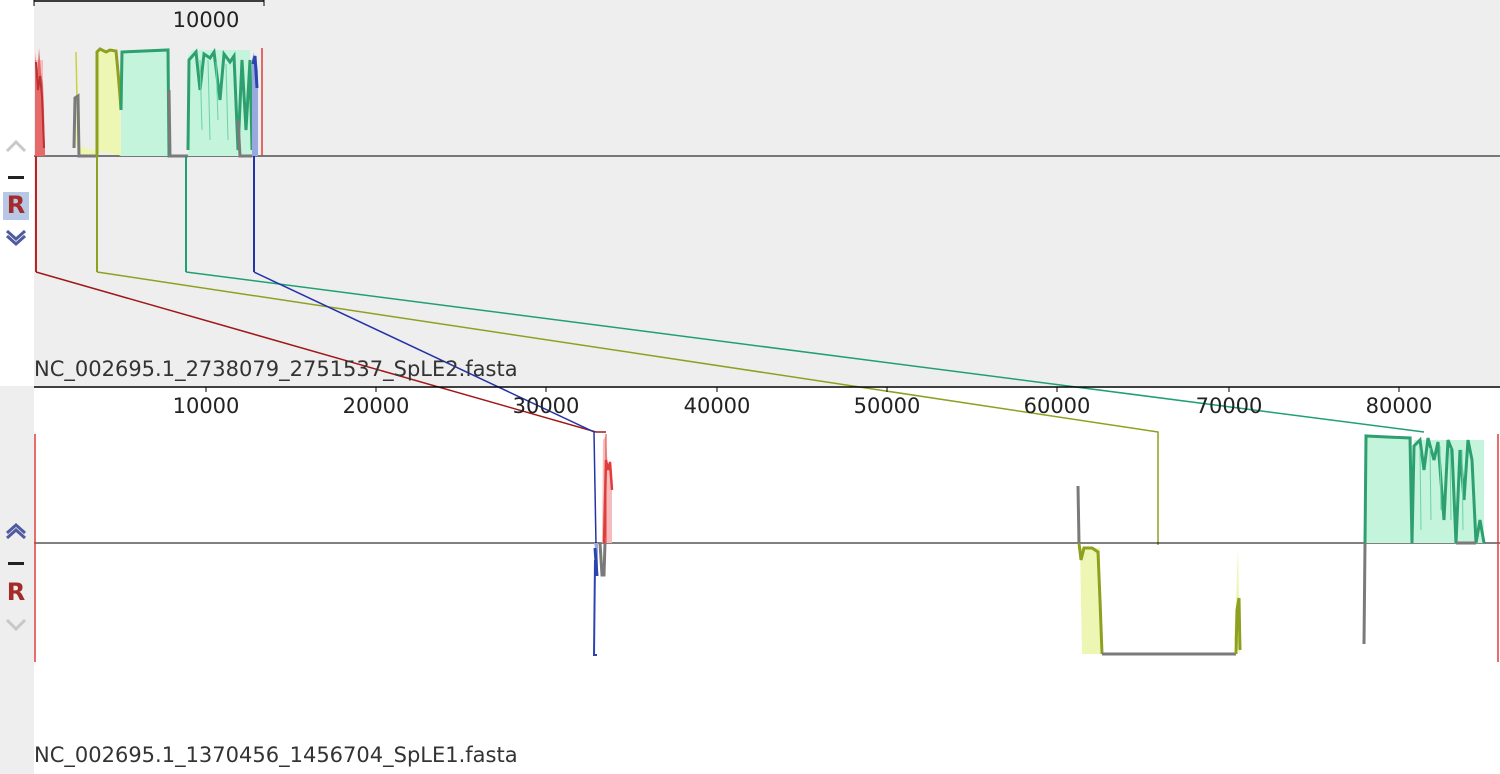 Image resolution: width=1500 pixels, height=774 pixels. Describe the element at coordinates (717, 406) in the screenshot. I see `genome2-tick-label: 40000` at that location.